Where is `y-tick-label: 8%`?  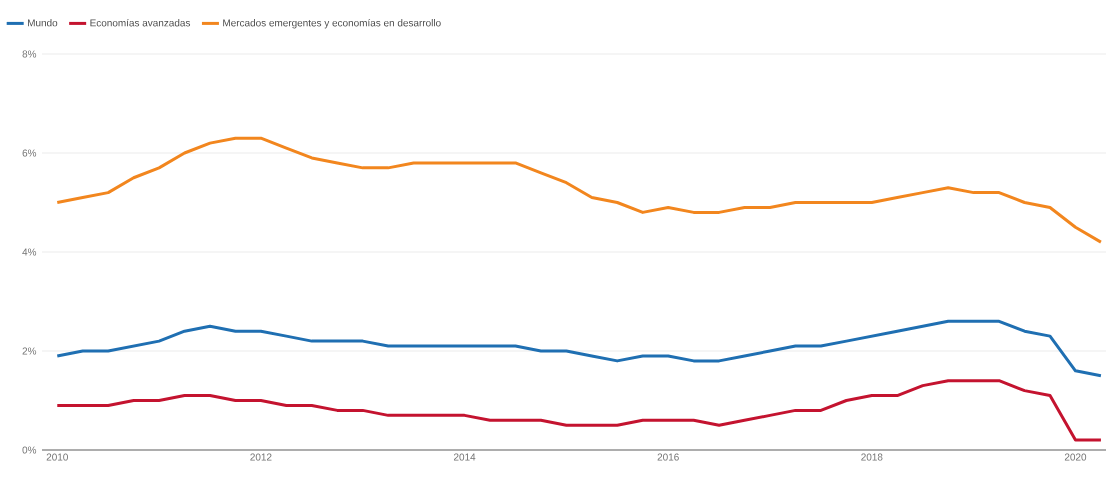
y-tick-label: 8% is located at coordinates (29, 54).